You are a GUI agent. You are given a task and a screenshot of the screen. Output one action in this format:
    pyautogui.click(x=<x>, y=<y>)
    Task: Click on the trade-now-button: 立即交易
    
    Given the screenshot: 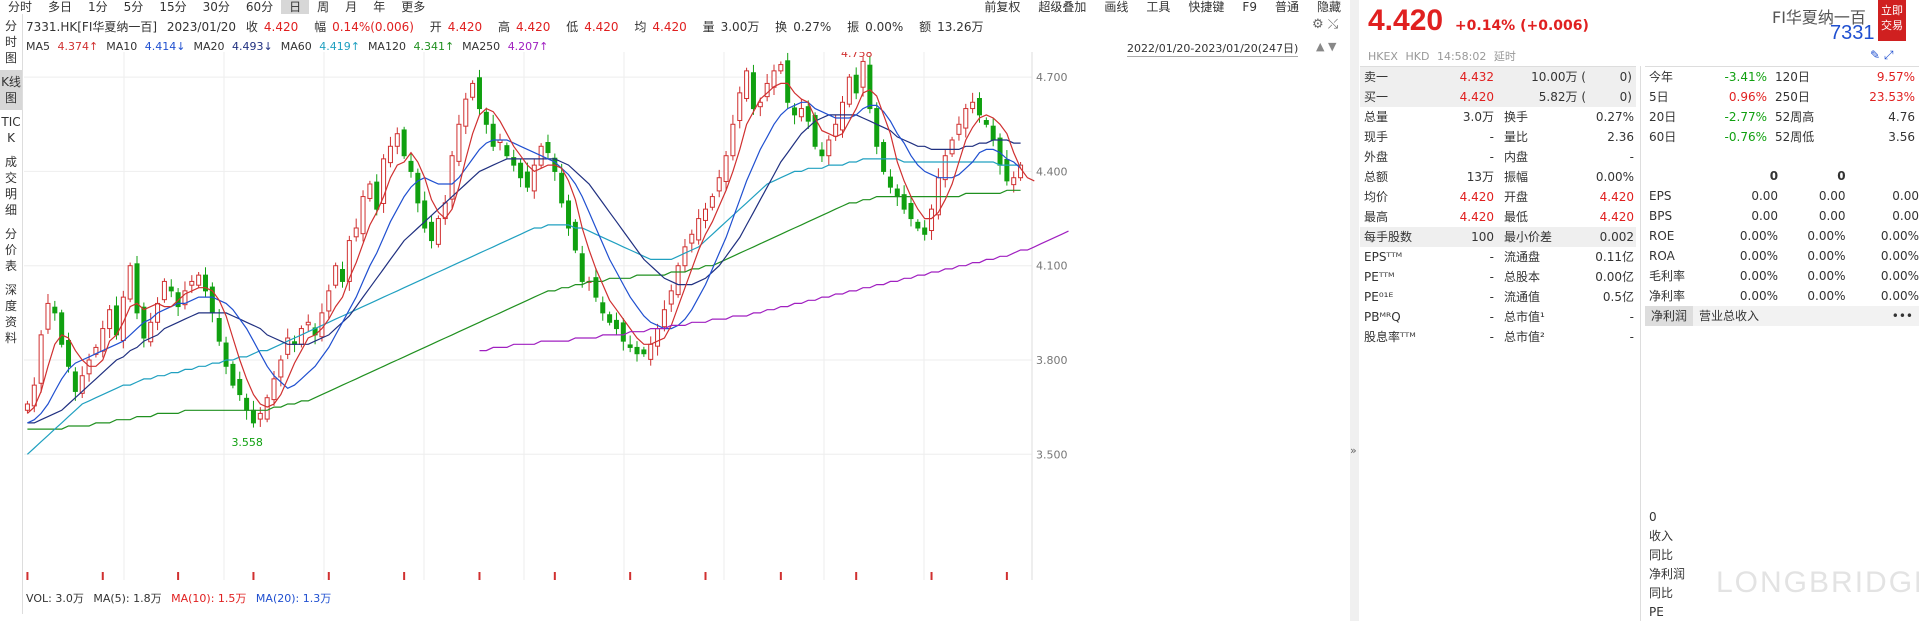 What is the action you would take?
    pyautogui.click(x=1892, y=20)
    